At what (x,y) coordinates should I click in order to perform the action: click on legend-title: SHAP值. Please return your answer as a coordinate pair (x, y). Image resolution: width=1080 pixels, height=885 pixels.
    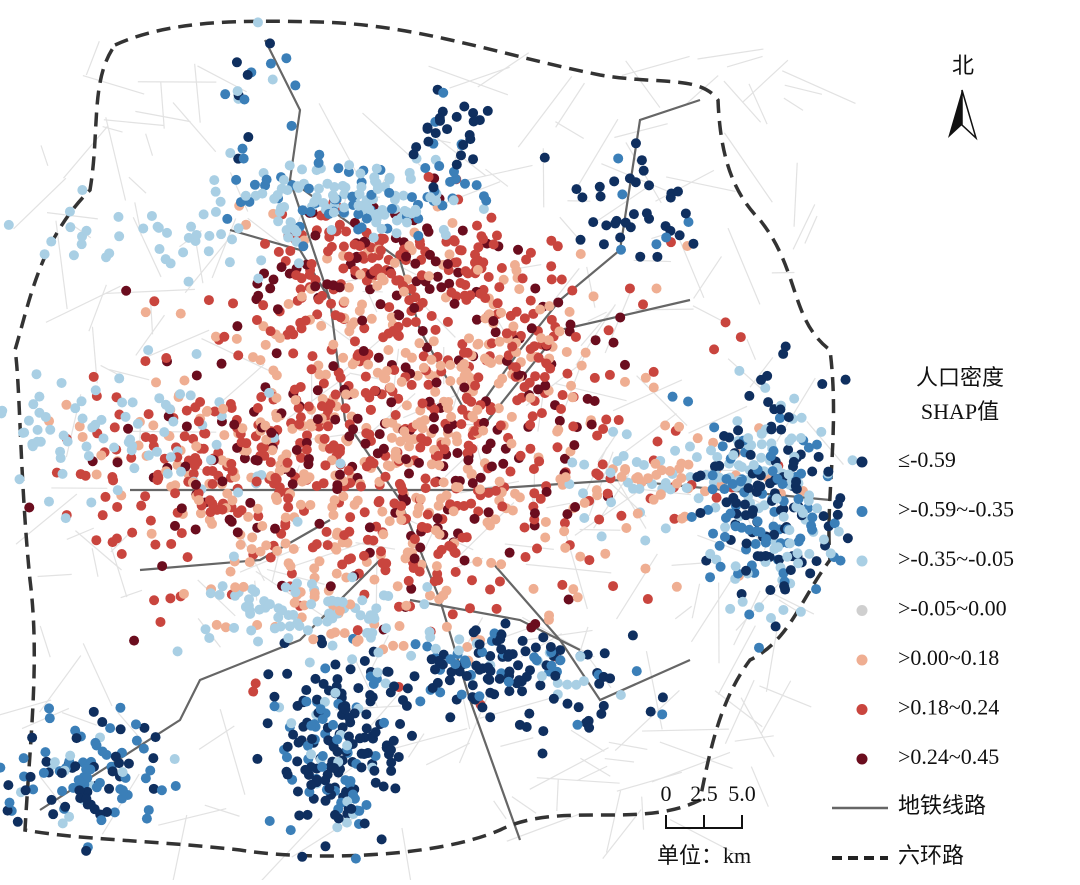
    Looking at the image, I should click on (960, 411).